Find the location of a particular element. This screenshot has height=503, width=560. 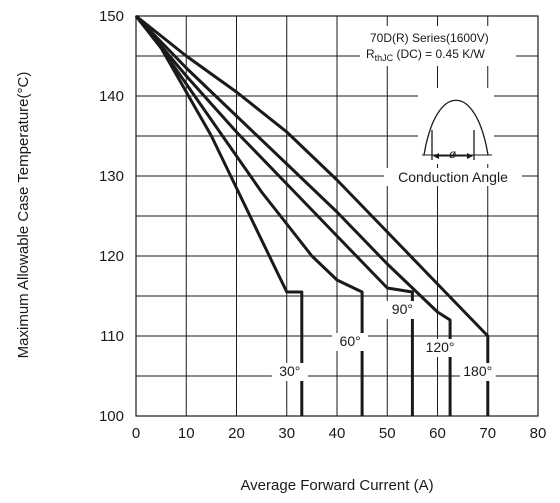

x-tick-label: 80 is located at coordinates (538, 433).